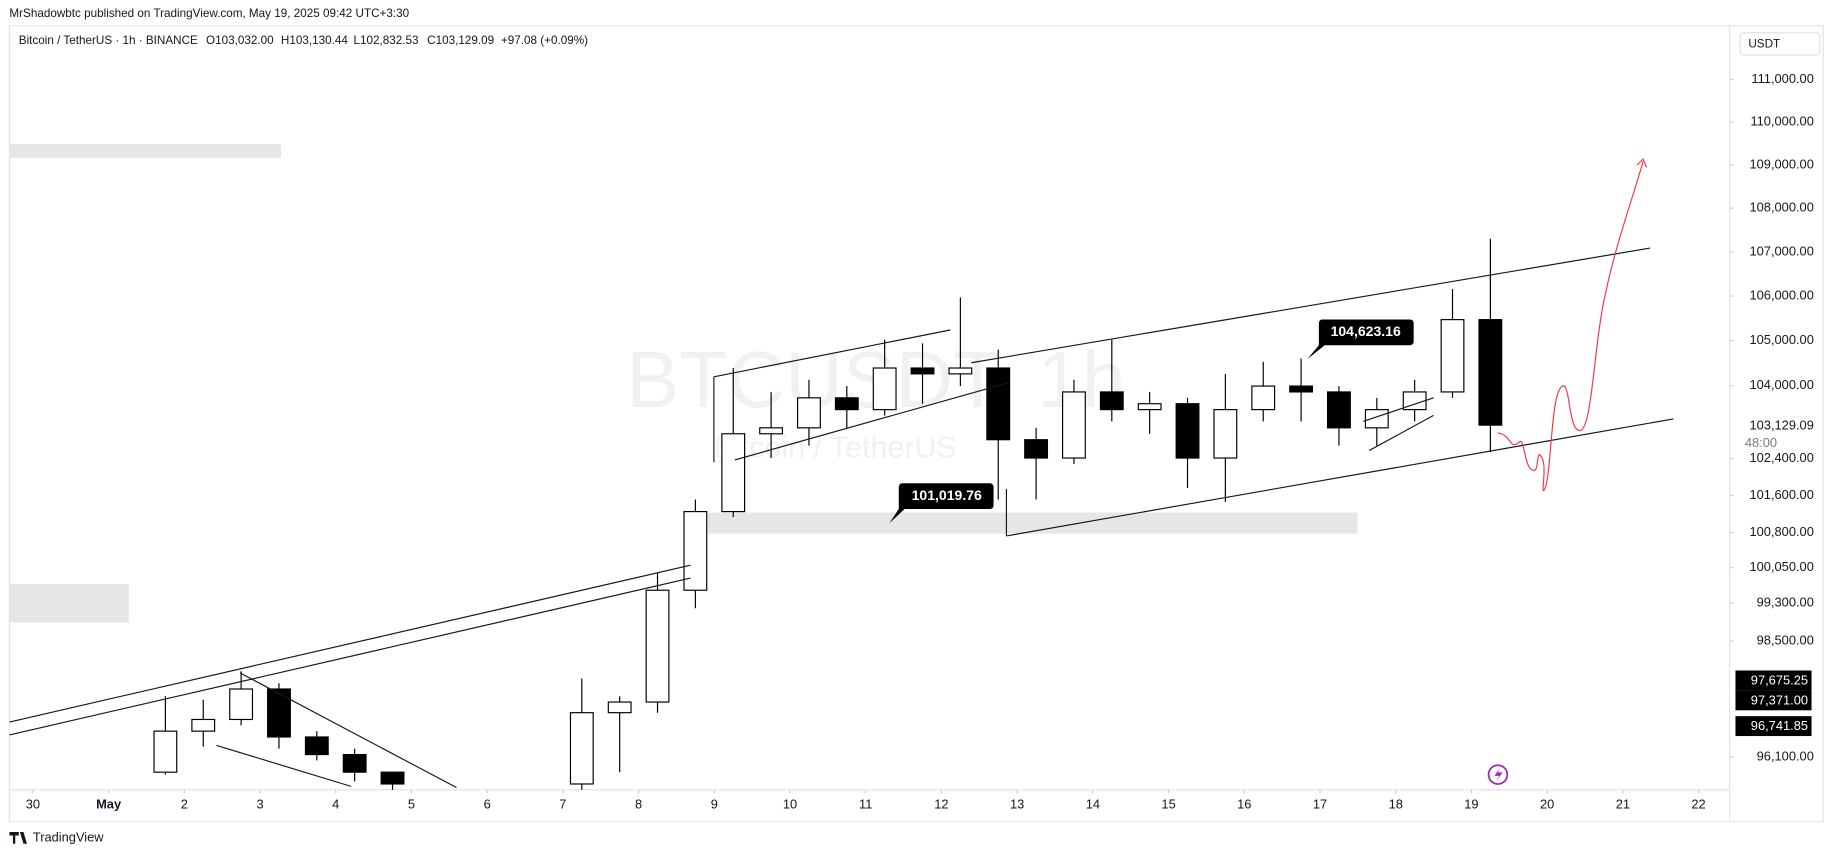  Describe the element at coordinates (1781, 250) in the screenshot. I see `y-tick-label: 107,000.00` at that location.